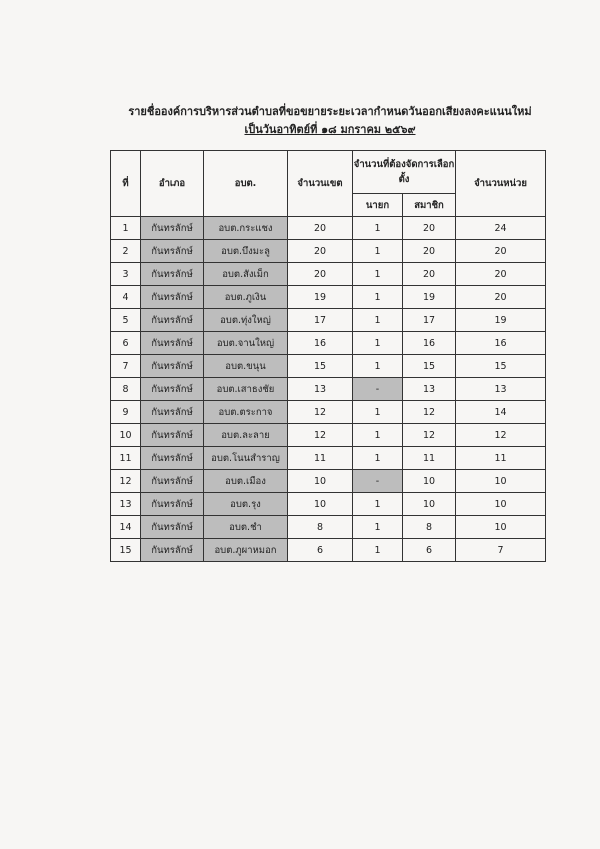 Image resolution: width=600 pixels, height=849 pixels. I want to click on table-cell: 24, so click(501, 228).